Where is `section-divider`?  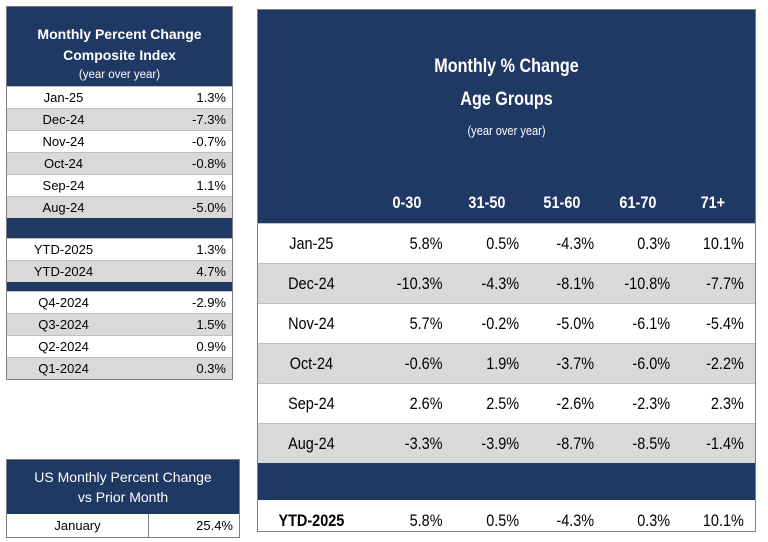 section-divider is located at coordinates (119, 228).